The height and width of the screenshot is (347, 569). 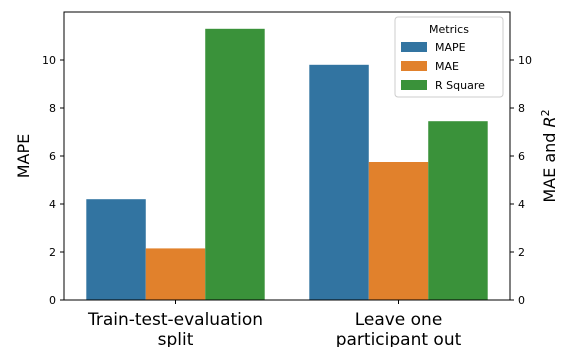 I want to click on x-category-label-line: Leave one, so click(x=399, y=320).